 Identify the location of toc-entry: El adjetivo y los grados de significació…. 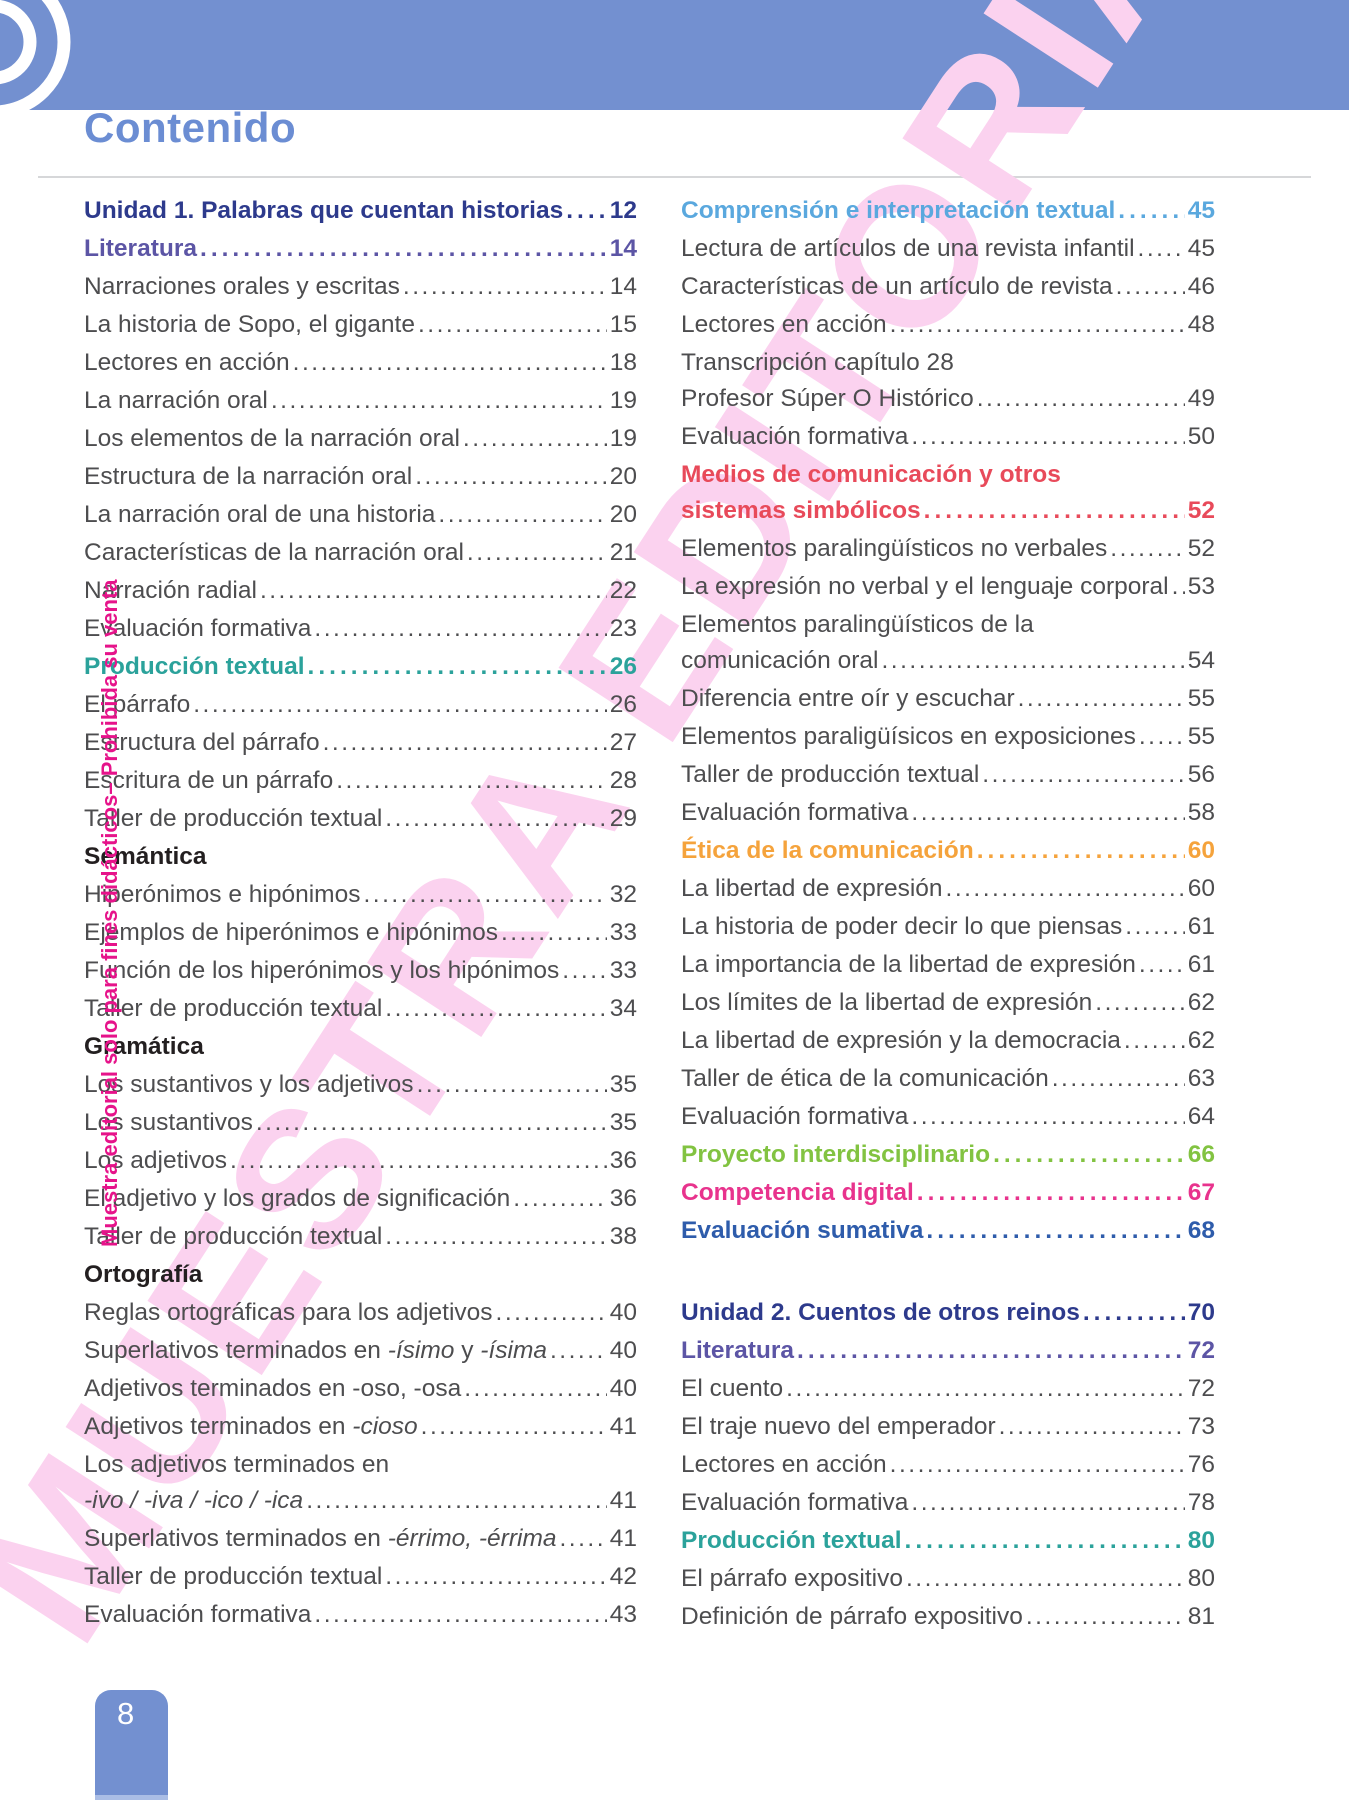
(360, 1199).